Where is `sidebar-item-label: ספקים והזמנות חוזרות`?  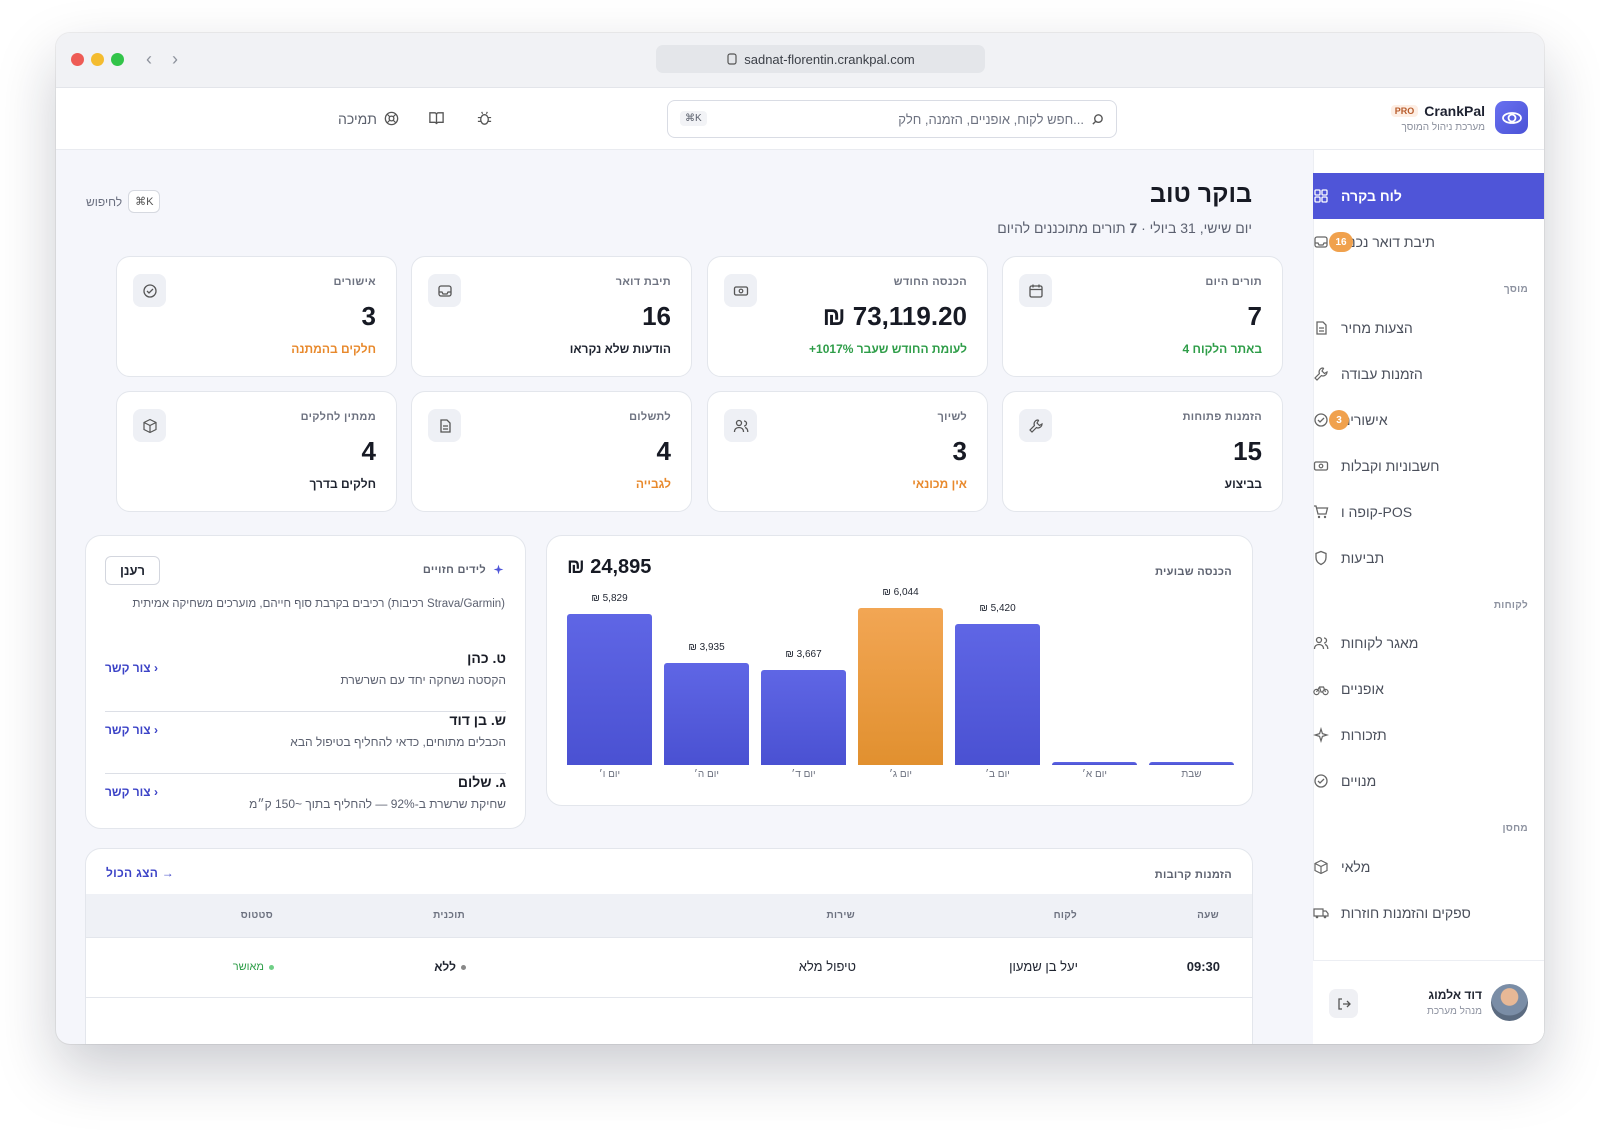 sidebar-item-label: ספקים והזמנות חוזרות is located at coordinates (1406, 913).